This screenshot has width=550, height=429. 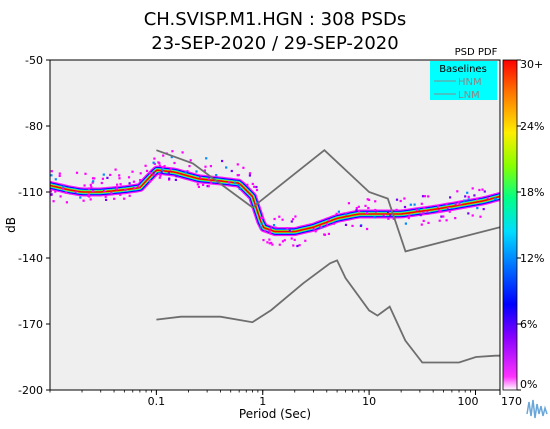 What do you see at coordinates (463, 69) in the screenshot?
I see `legend-title: Baselines` at bounding box center [463, 69].